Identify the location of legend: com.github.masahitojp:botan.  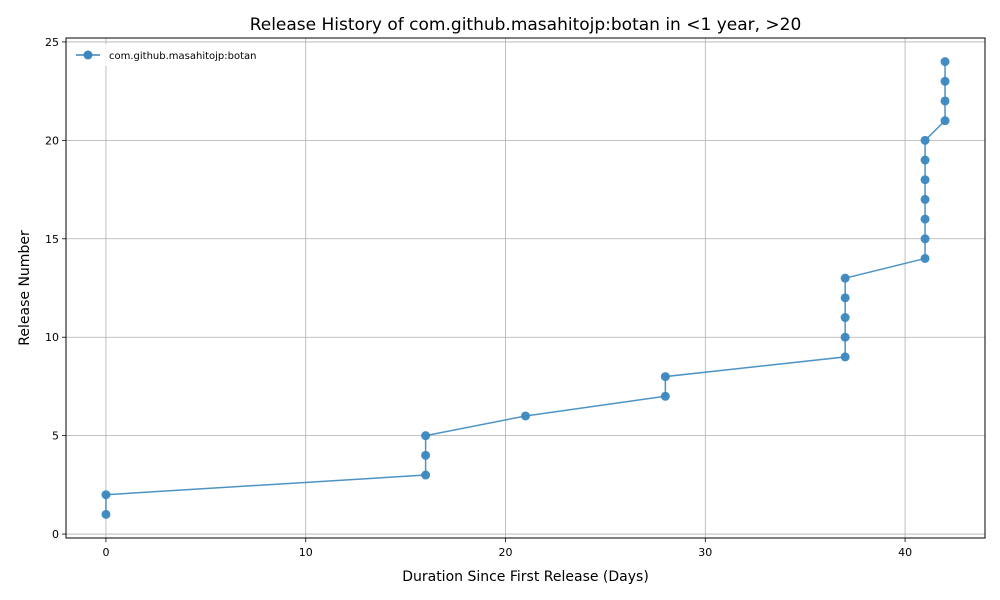
(178, 55).